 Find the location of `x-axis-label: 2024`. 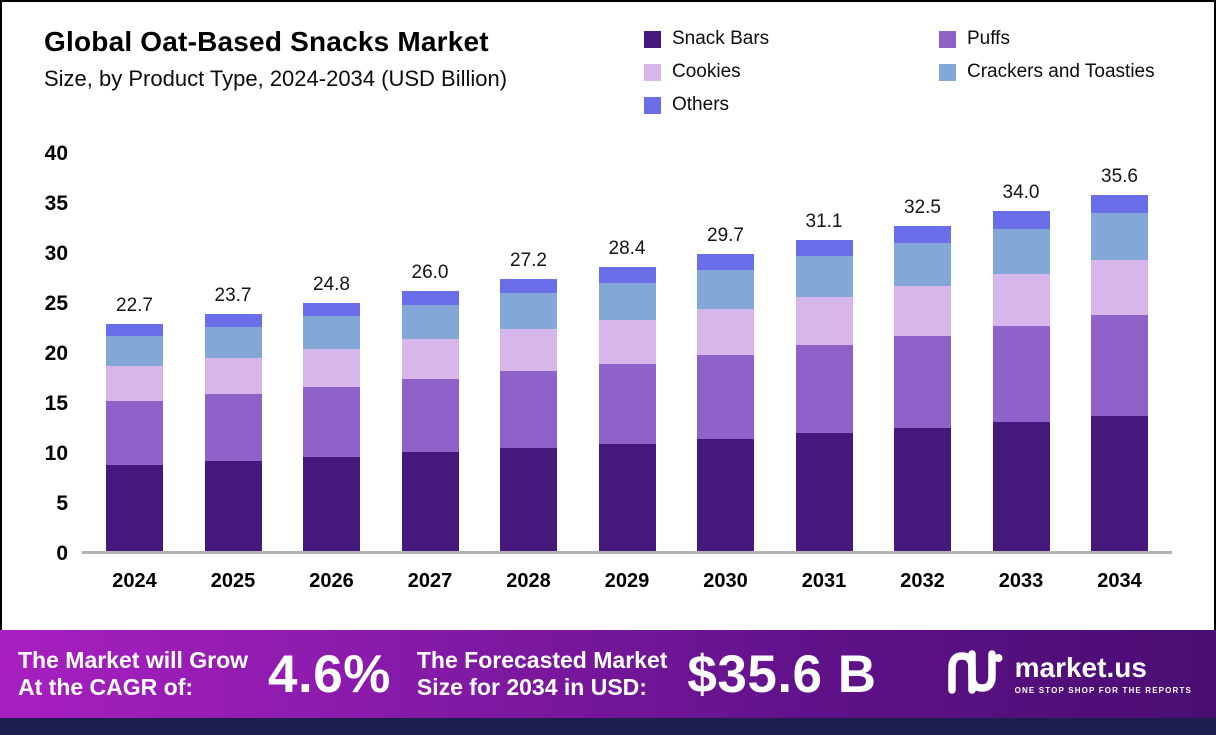

x-axis-label: 2024 is located at coordinates (134, 581).